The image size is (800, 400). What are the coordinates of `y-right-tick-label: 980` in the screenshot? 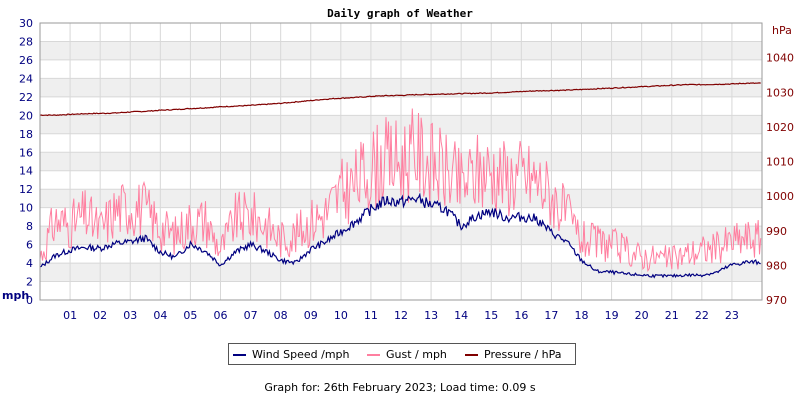 It's located at (776, 265).